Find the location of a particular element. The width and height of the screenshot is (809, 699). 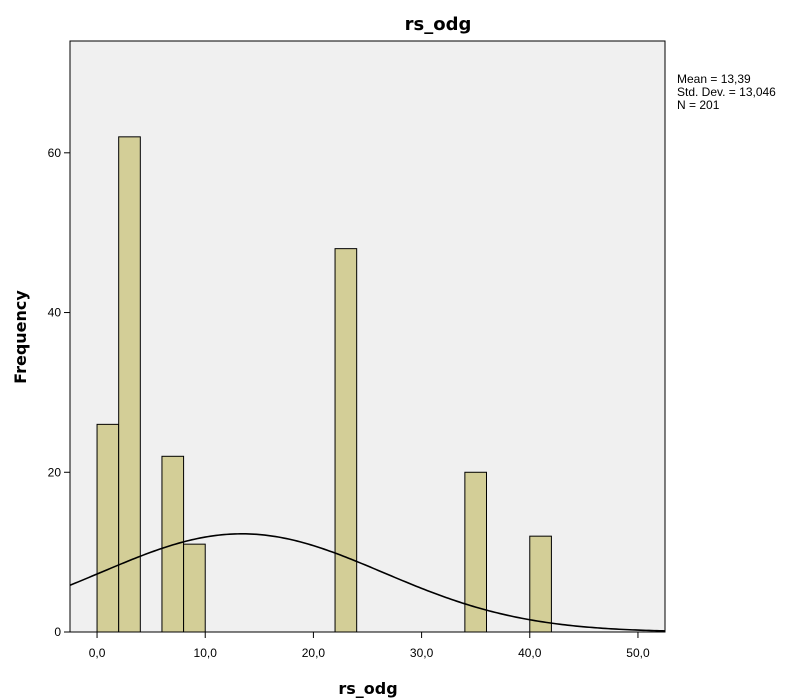

stats-box: Mean = 13,39 Std. Dev. = 13,046 N = 201 is located at coordinates (726, 92).